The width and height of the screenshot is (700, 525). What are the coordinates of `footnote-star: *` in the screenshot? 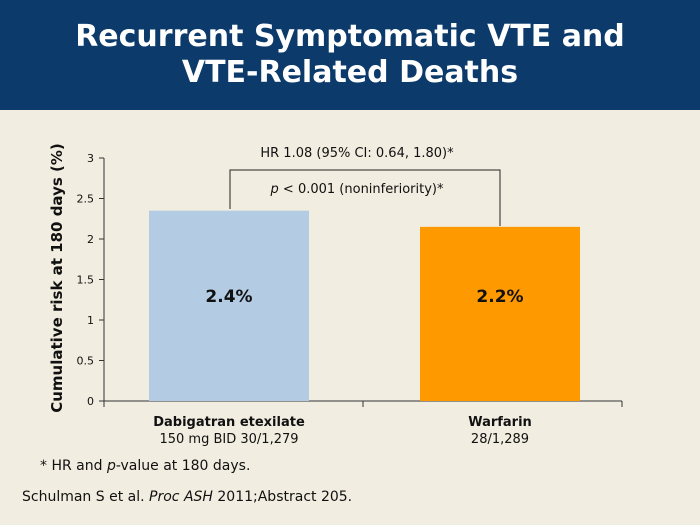 It's located at (43, 466).